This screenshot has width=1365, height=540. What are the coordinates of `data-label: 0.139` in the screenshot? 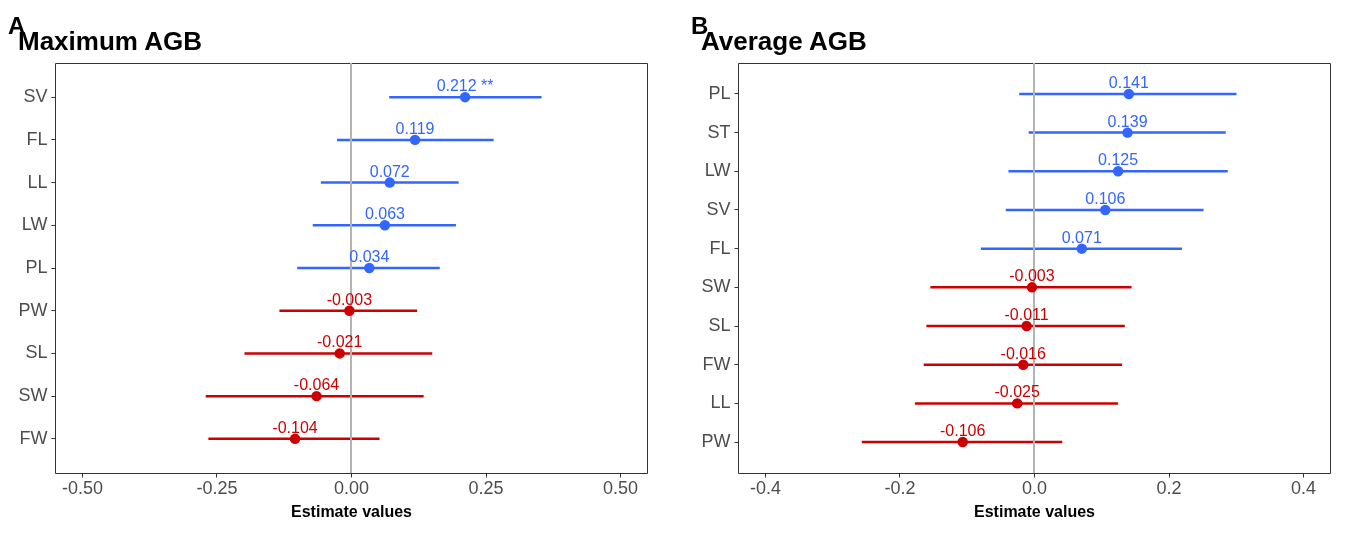 It's located at (1127, 121).